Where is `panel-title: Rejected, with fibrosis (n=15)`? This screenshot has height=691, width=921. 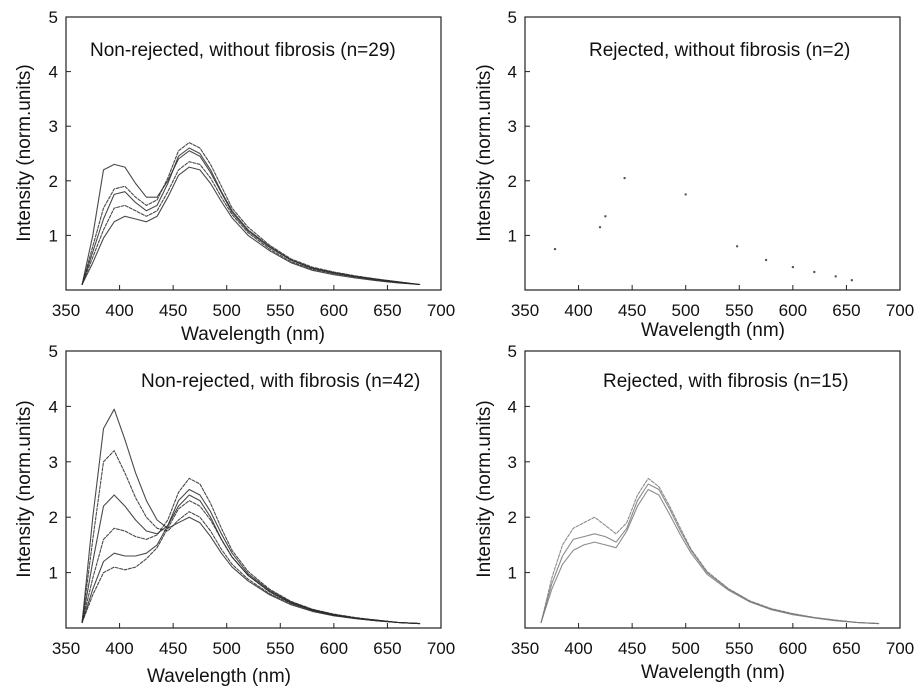 panel-title: Rejected, with fibrosis (n=15) is located at coordinates (726, 381).